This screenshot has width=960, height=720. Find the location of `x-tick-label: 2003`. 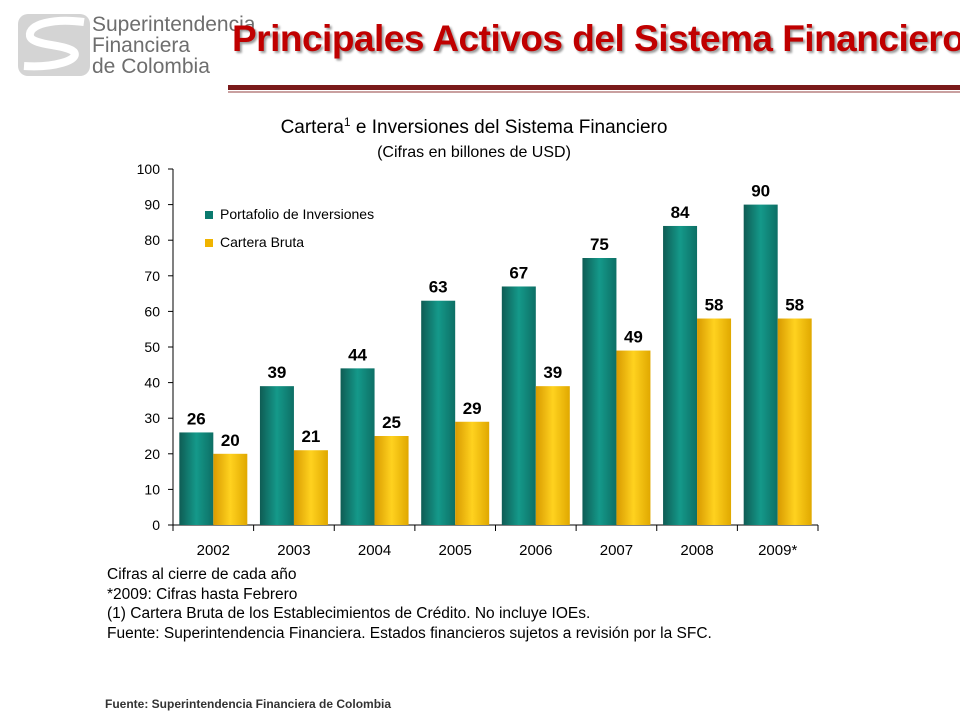

x-tick-label: 2003 is located at coordinates (293, 550).